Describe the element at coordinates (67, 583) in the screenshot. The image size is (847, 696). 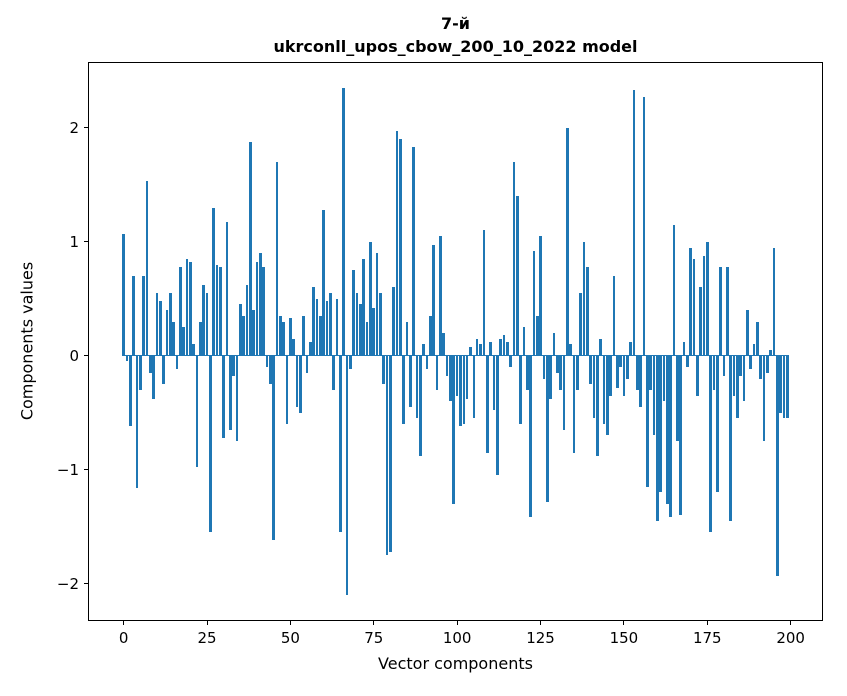
I see `y-tick-label: −2` at that location.